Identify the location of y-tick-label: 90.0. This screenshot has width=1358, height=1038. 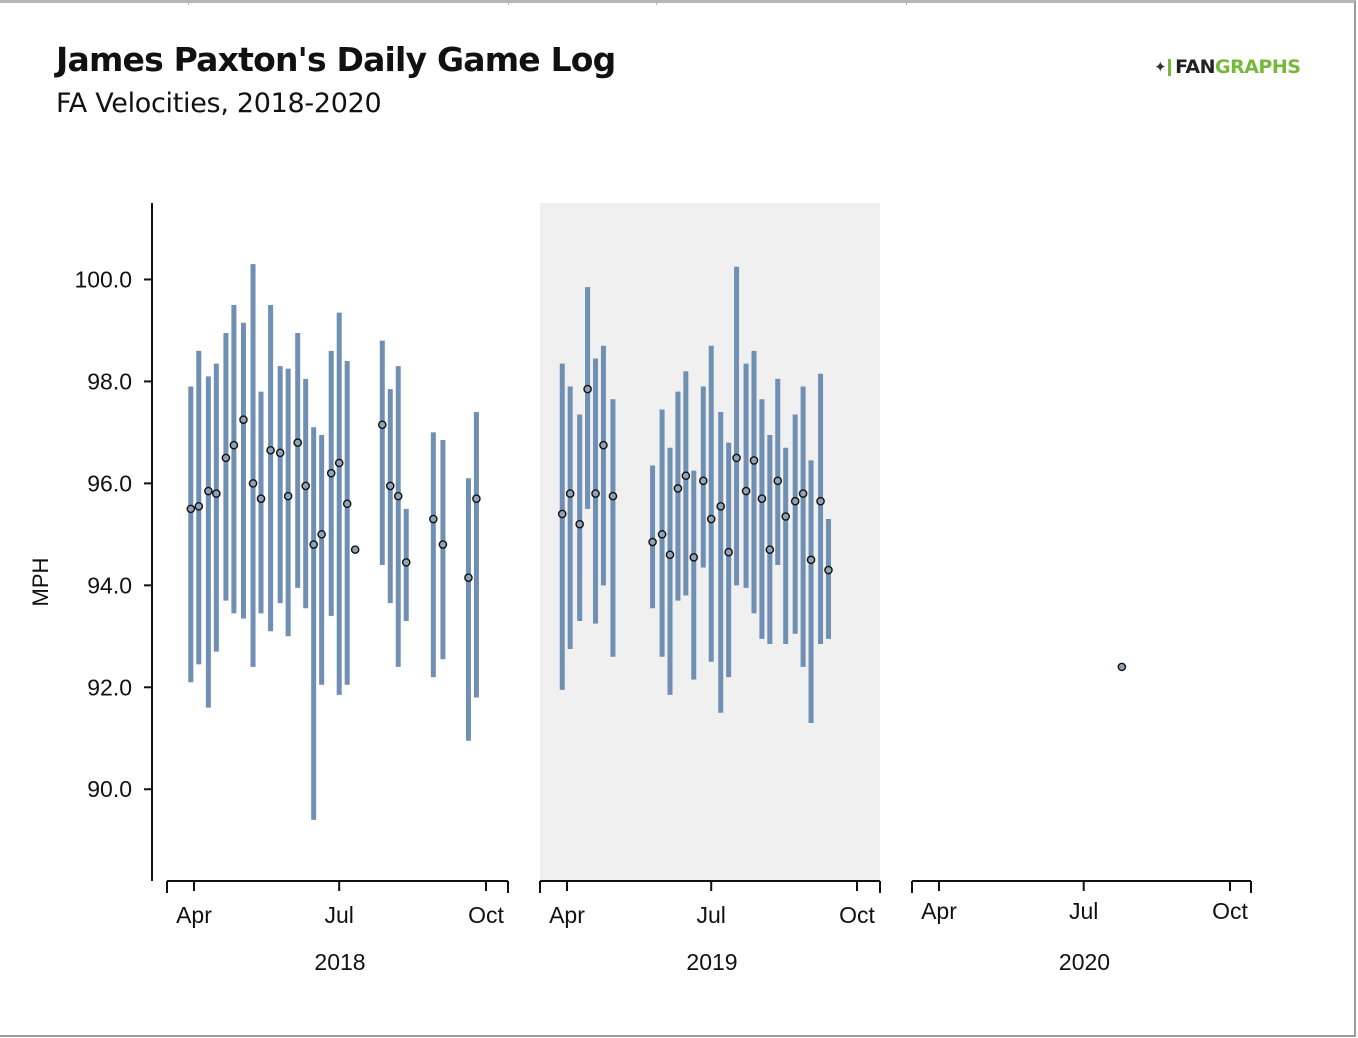
(109, 789).